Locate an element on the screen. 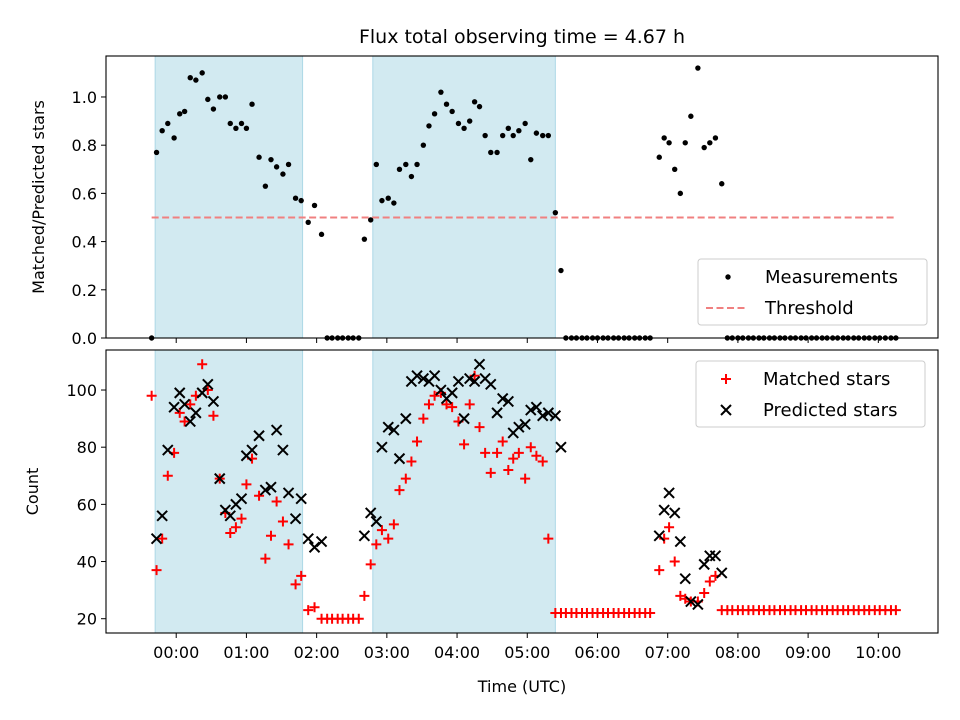  legend-label: Threshold is located at coordinates (809, 308).